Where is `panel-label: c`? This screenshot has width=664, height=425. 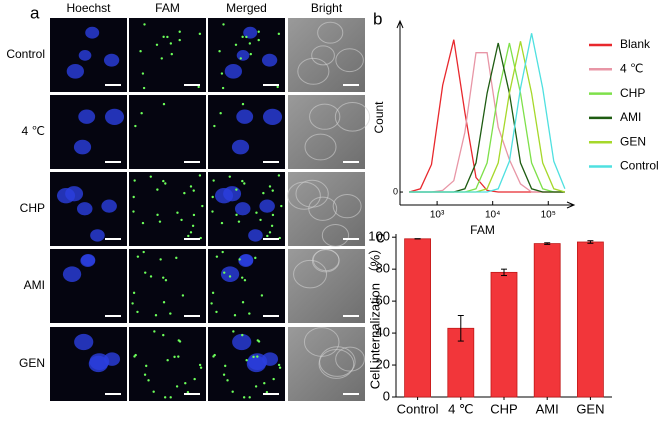 panel-label: c is located at coordinates (380, 236).